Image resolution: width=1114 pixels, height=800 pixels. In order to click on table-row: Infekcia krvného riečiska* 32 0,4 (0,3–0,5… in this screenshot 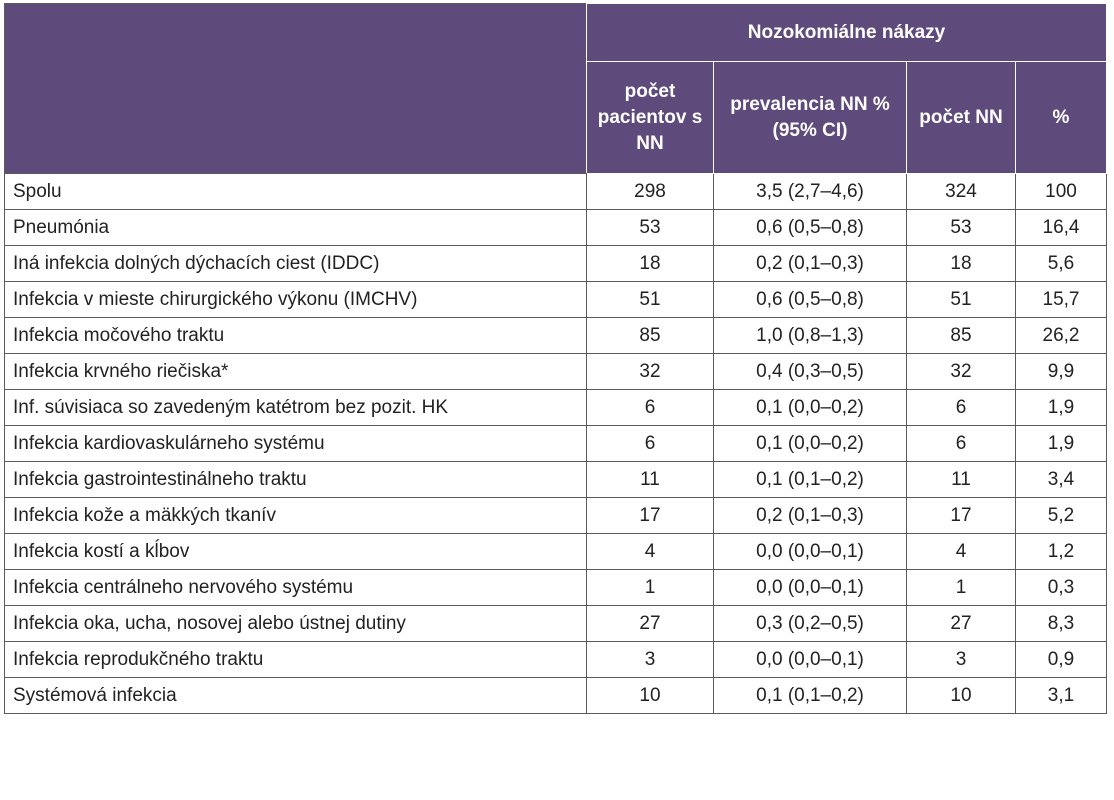, I will do `click(556, 371)`.